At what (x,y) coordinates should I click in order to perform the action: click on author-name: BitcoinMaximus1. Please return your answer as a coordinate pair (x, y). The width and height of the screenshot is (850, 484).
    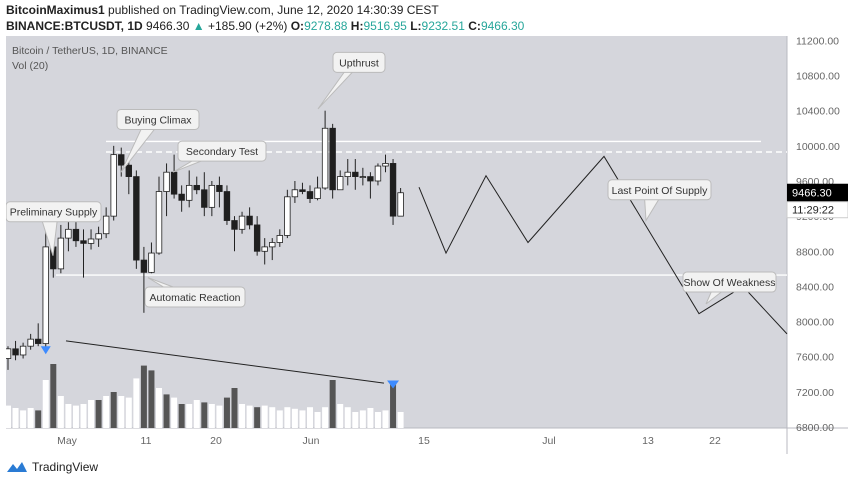
    Looking at the image, I should click on (55, 10).